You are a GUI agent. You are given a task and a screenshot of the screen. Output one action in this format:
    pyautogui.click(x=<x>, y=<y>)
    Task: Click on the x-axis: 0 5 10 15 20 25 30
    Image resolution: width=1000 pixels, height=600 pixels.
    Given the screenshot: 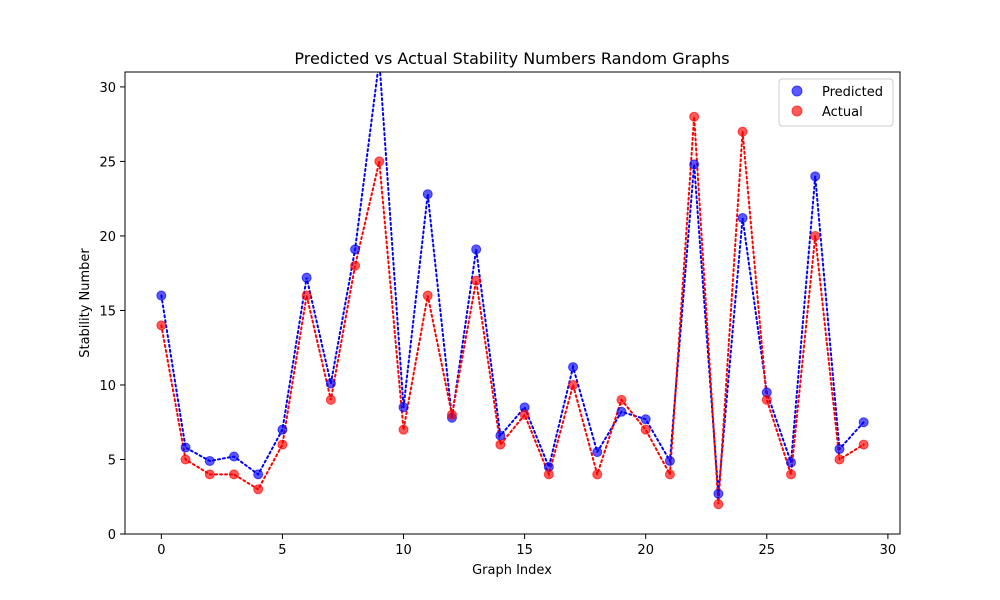 What is the action you would take?
    pyautogui.click(x=526, y=546)
    